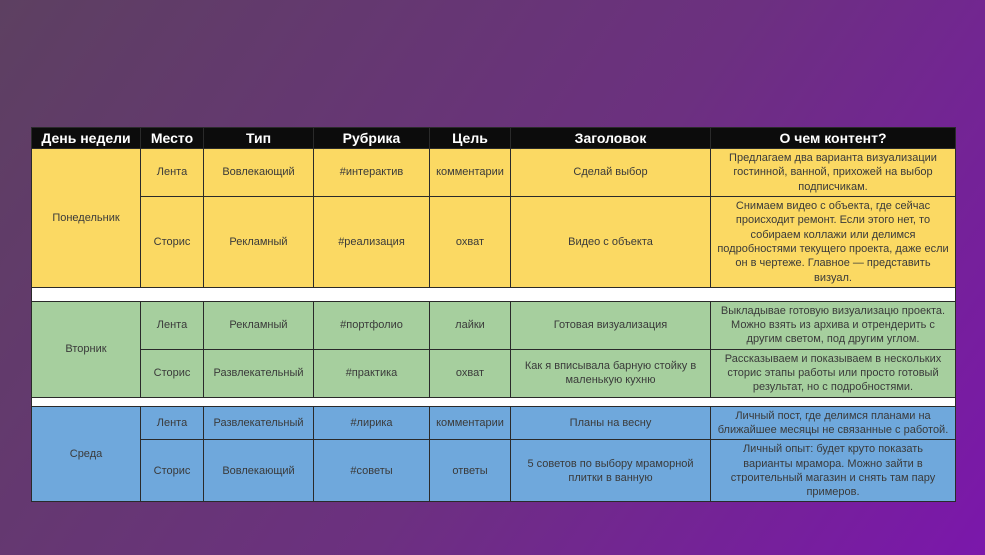 This screenshot has height=555, width=985. Describe the element at coordinates (371, 471) in the screenshot. I see `table-cell: #советы` at that location.